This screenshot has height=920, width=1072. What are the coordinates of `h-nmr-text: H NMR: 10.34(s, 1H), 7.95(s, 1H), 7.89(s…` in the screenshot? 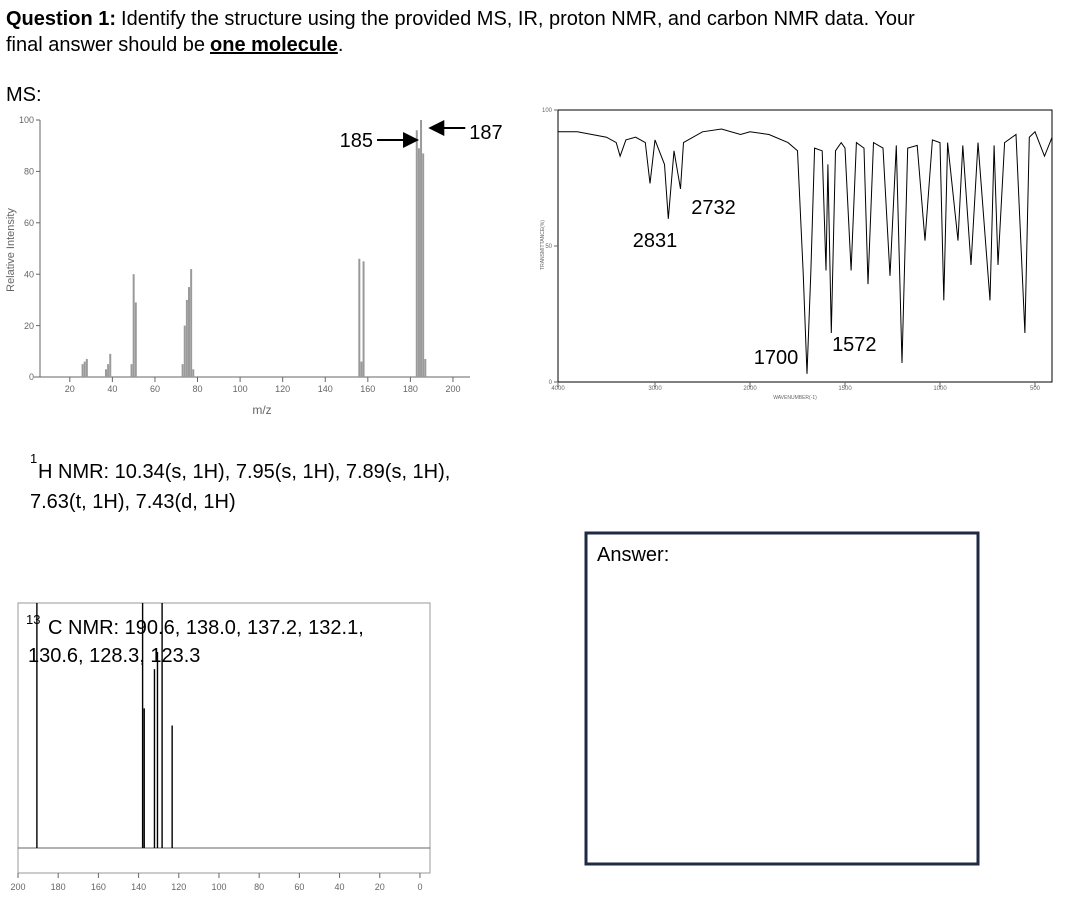 It's located at (244, 472).